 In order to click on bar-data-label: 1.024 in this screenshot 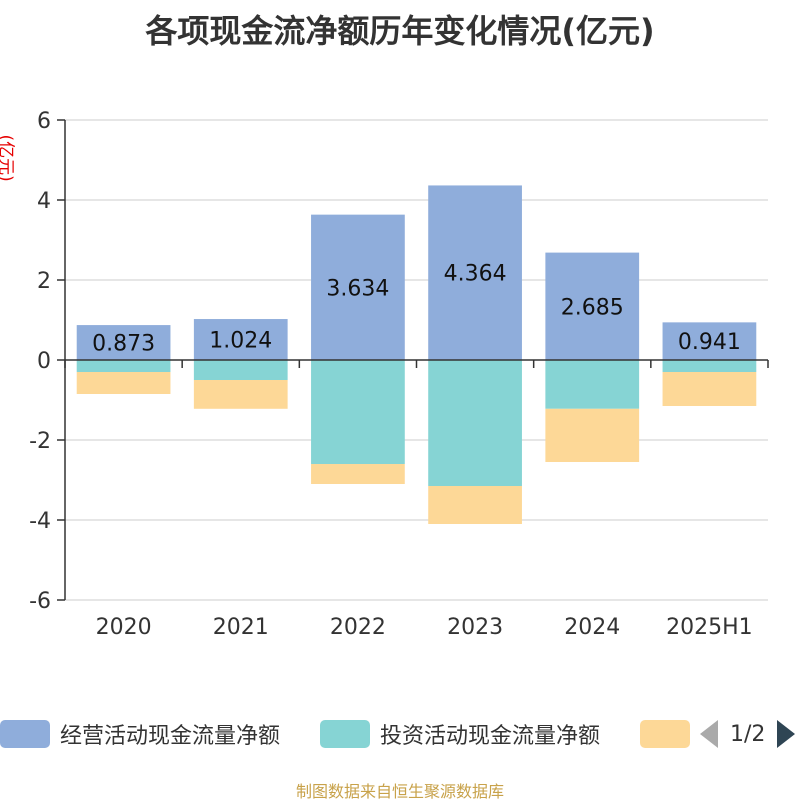, I will do `click(240, 341)`.